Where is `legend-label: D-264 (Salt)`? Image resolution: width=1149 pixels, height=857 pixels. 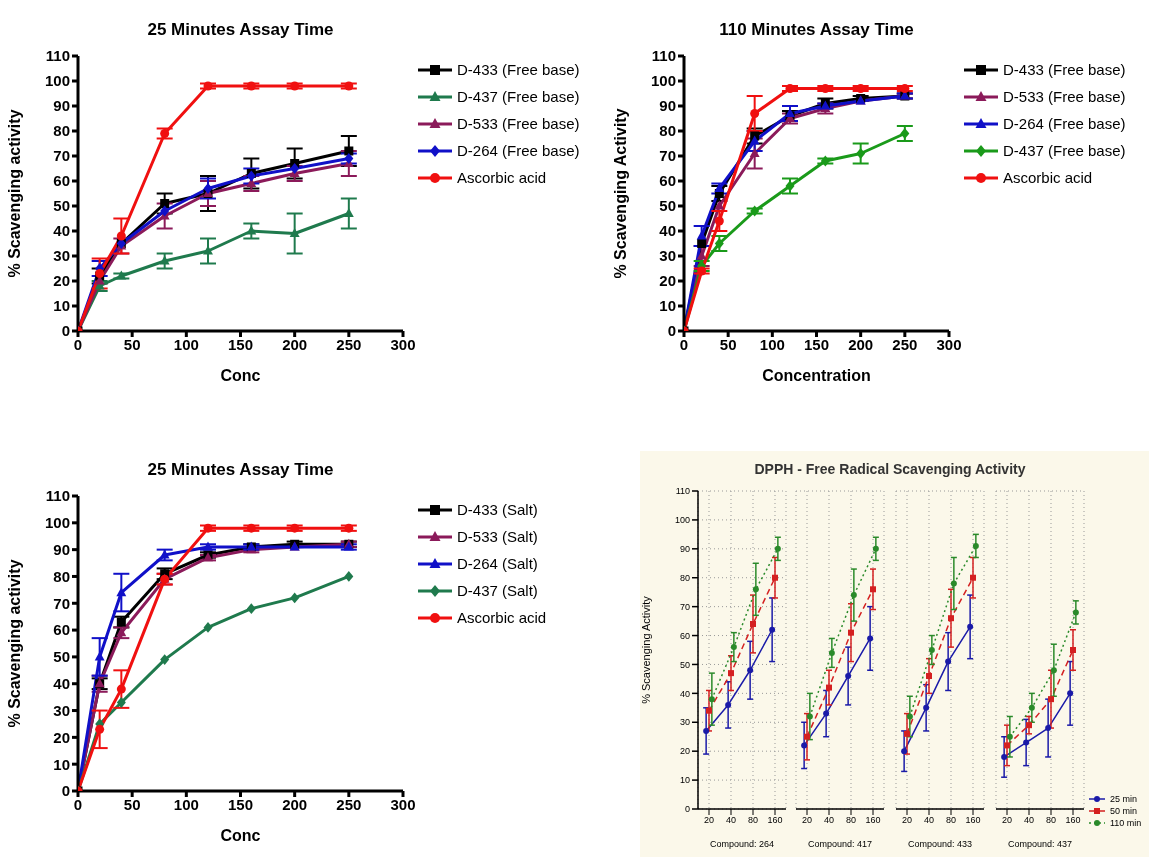 legend-label: D-264 (Salt) is located at coordinates (497, 563).